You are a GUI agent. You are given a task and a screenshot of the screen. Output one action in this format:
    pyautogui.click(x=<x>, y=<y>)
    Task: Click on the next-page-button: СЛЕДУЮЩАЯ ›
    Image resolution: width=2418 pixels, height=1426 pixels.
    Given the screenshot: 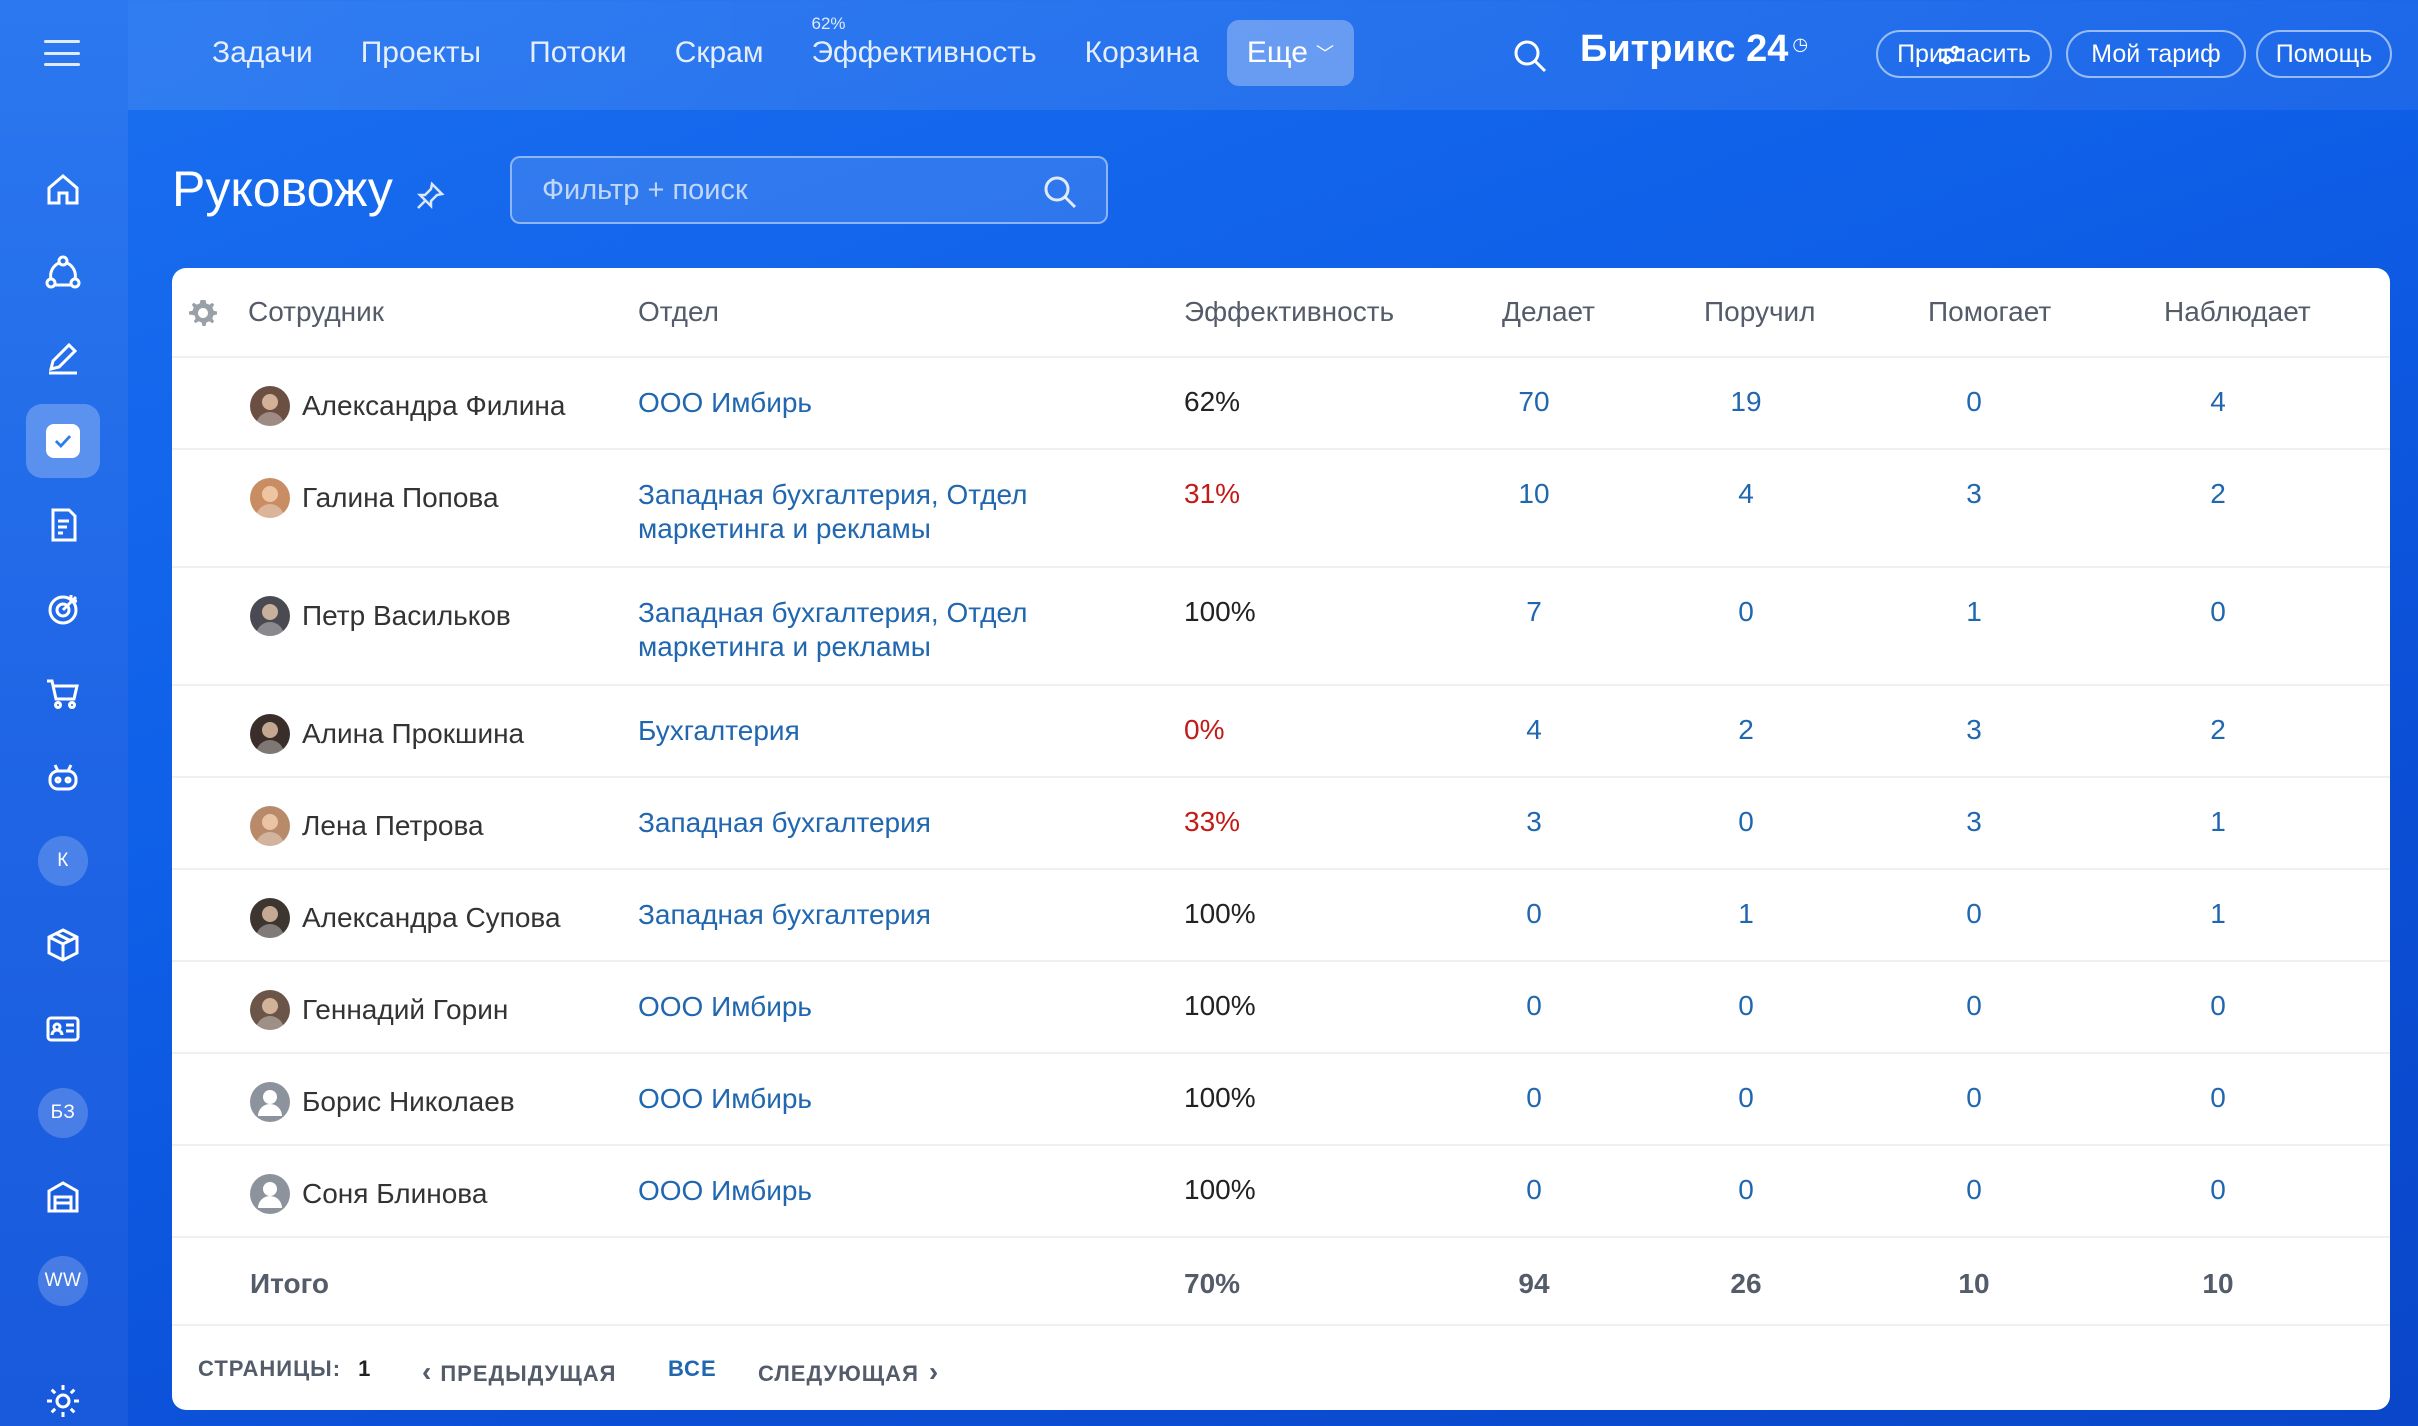 What is the action you would take?
    pyautogui.click(x=848, y=1372)
    